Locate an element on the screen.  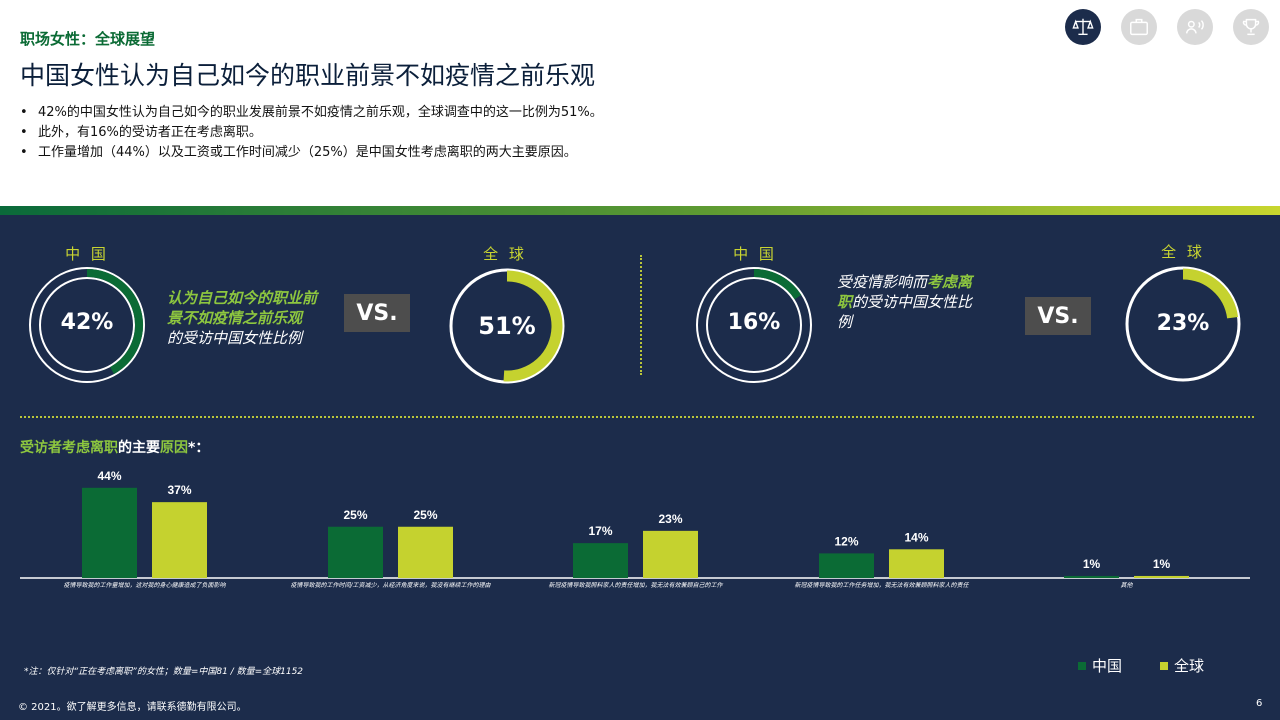
donut-description: 认为自己如今的职业前景不如疫情之前乐观的受访中国女性比例 is located at coordinates (242, 318).